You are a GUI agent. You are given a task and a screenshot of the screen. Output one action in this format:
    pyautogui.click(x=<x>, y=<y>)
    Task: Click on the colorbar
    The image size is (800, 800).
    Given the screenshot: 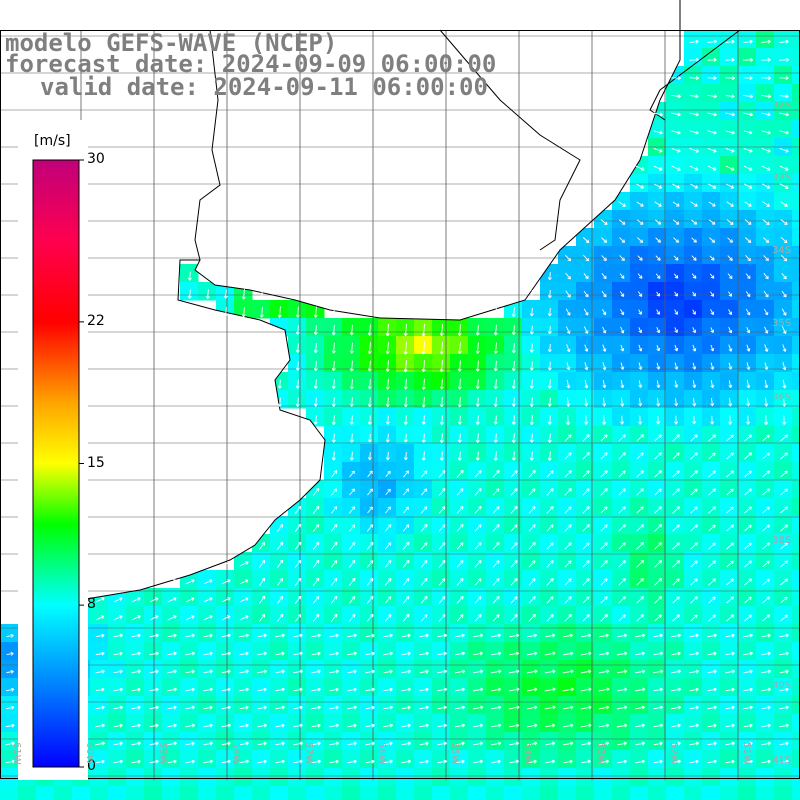 What is the action you would take?
    pyautogui.click(x=53, y=450)
    